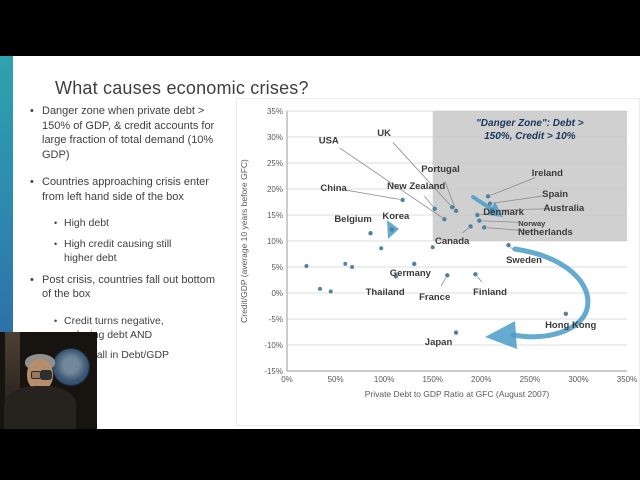 The height and width of the screenshot is (480, 640). I want to click on arrow-into-zone-head, so click(495, 209).